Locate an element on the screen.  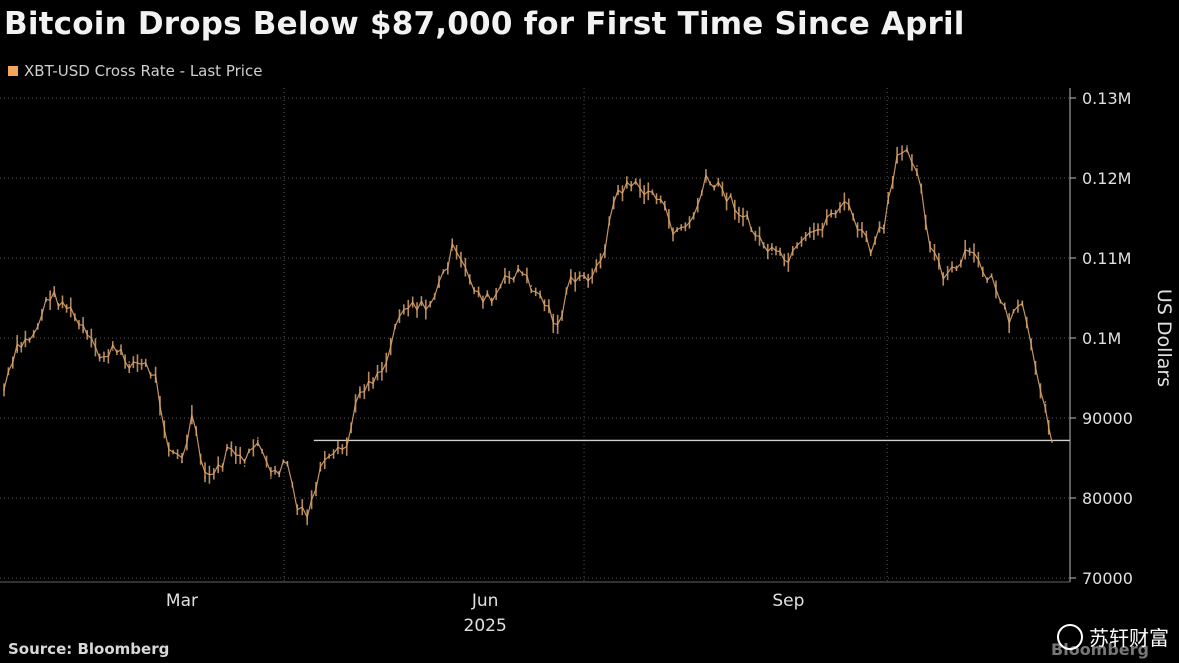
legend: XBT-USD Cross Rate - Last Price is located at coordinates (135, 71).